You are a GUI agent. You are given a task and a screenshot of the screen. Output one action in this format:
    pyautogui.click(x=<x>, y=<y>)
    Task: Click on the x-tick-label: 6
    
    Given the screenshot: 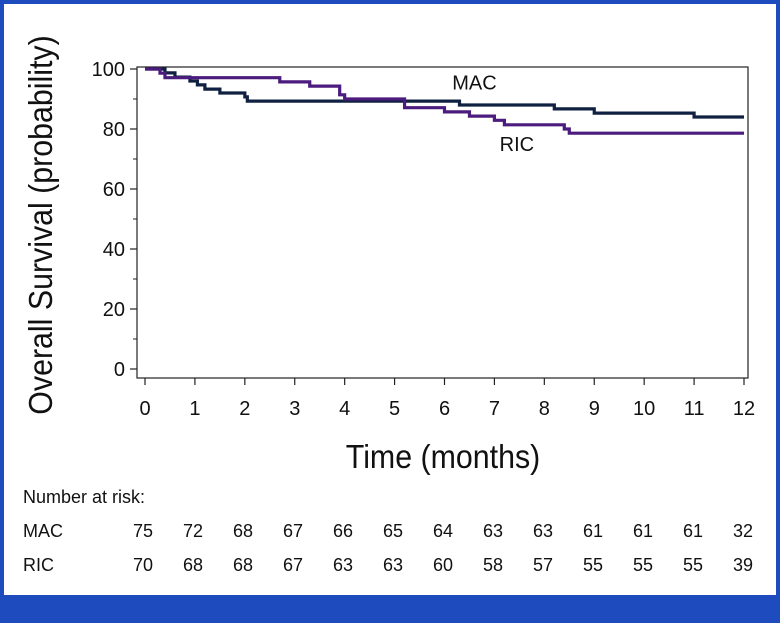 What is the action you would take?
    pyautogui.click(x=444, y=409)
    